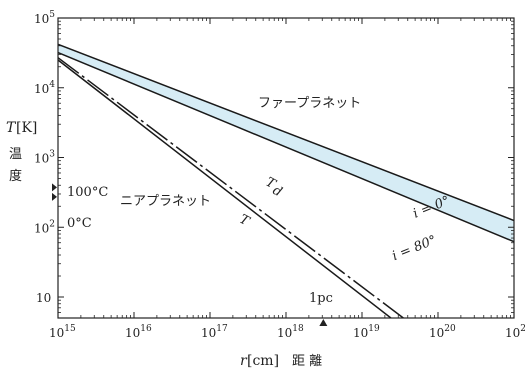 Image resolution: width=525 pixels, height=372 pixels. I want to click on x-axis-var: r, so click(244, 361).